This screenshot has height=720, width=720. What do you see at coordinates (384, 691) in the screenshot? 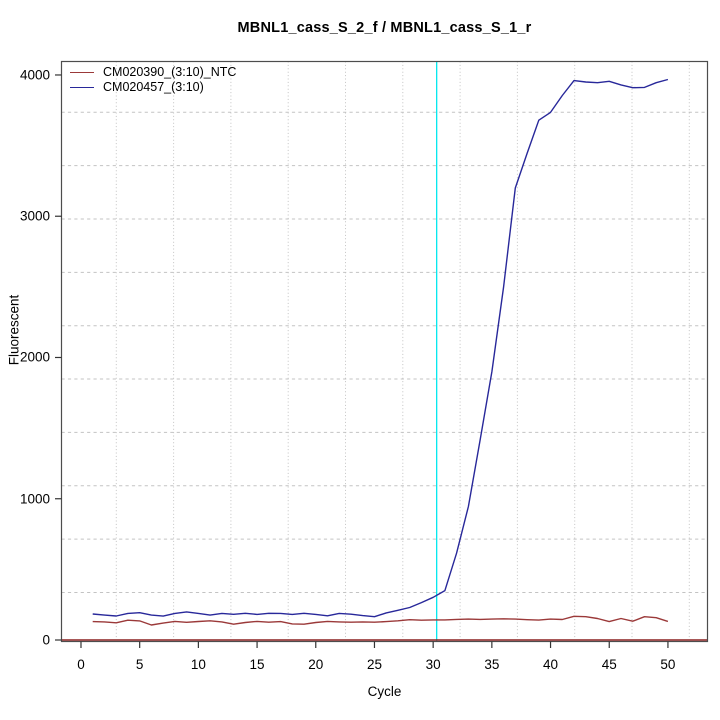
I see `x-axis-label: Cycle` at bounding box center [384, 691].